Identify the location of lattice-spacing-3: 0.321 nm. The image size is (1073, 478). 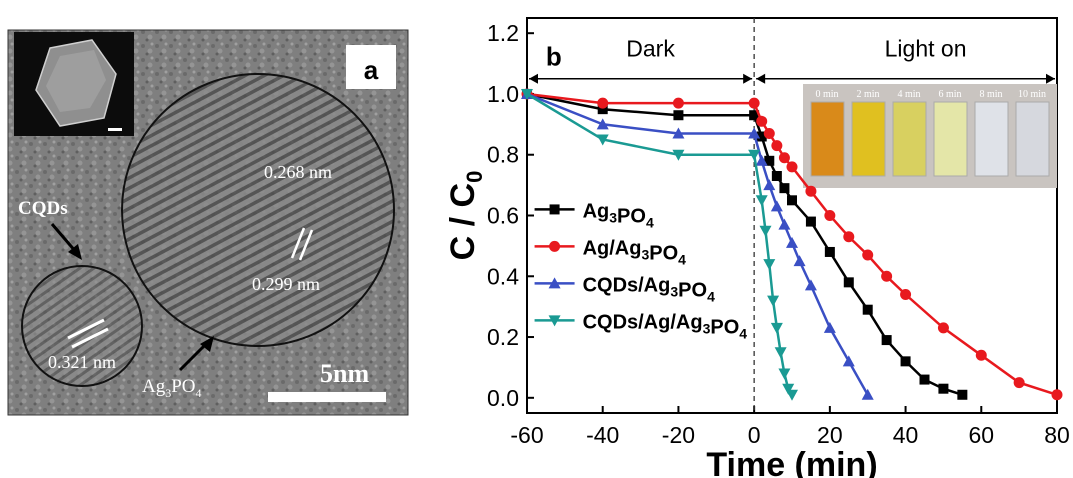
(82, 362).